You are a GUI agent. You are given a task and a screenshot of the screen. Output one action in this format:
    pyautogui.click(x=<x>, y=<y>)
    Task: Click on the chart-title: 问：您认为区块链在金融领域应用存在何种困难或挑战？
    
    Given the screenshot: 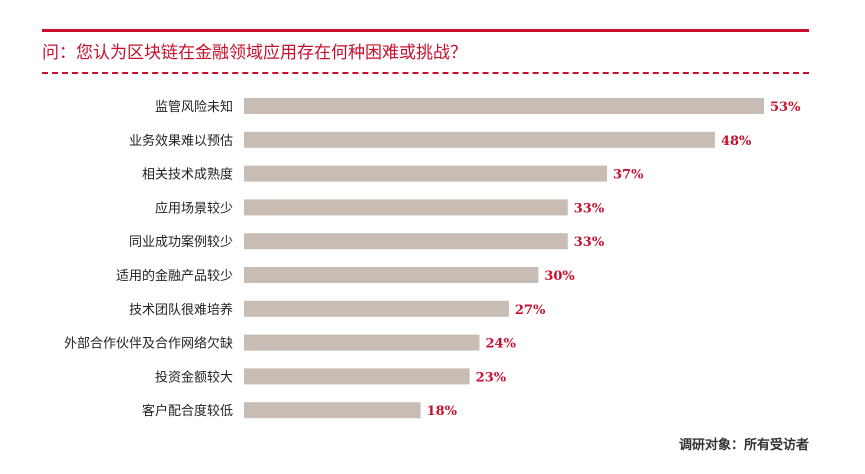 What is the action you would take?
    pyautogui.click(x=254, y=53)
    